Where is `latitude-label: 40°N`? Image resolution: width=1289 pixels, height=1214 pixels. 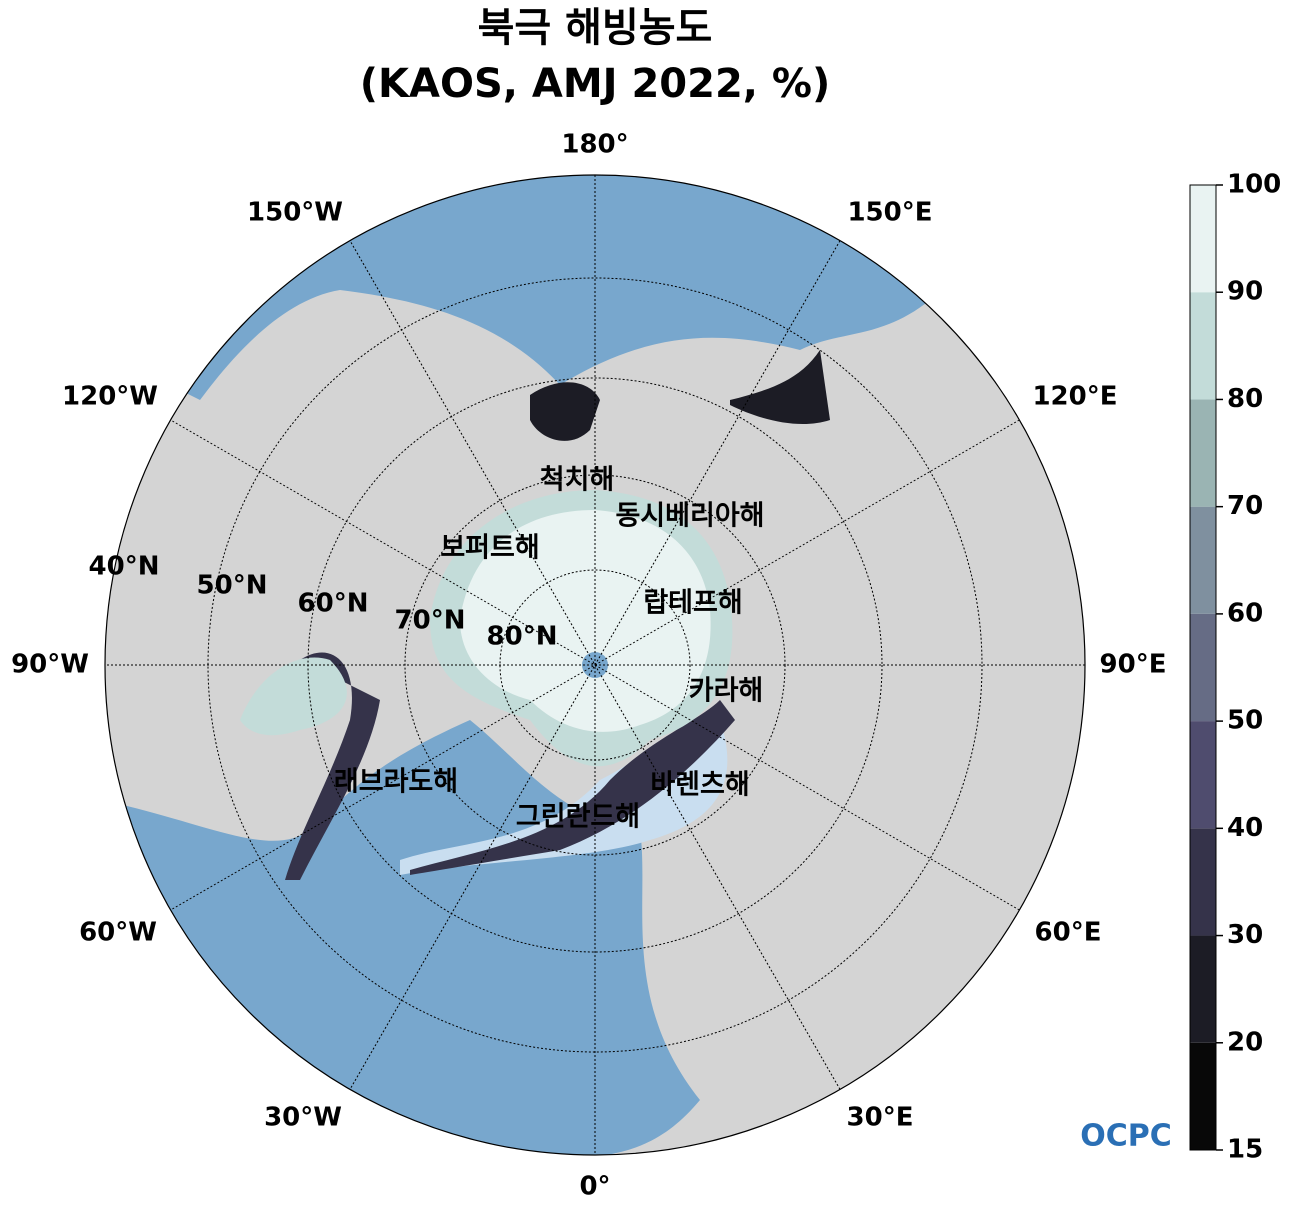 latitude-label: 40°N is located at coordinates (124, 567).